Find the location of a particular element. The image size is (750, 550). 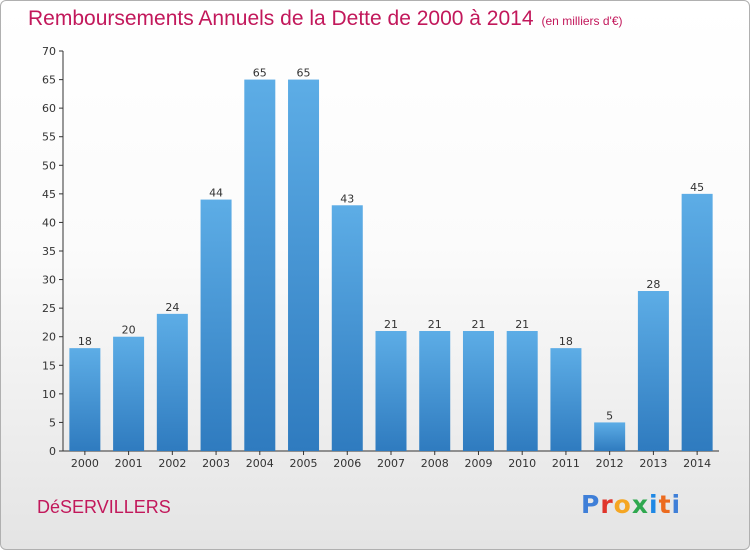

y-tick-label: 35 is located at coordinates (49, 251).